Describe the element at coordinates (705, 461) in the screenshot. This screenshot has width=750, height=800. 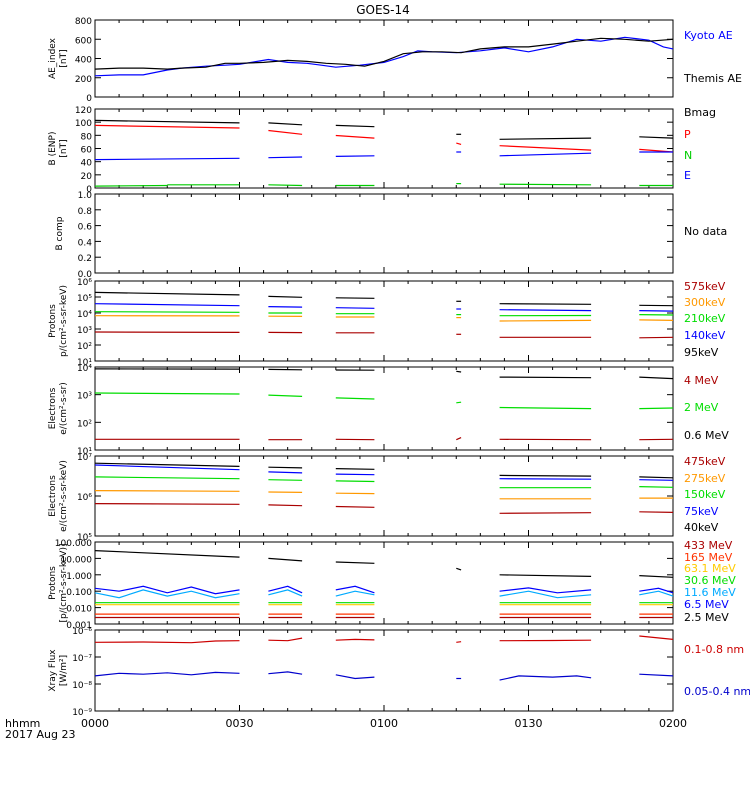
I see `legend-entry: 475keV` at that location.